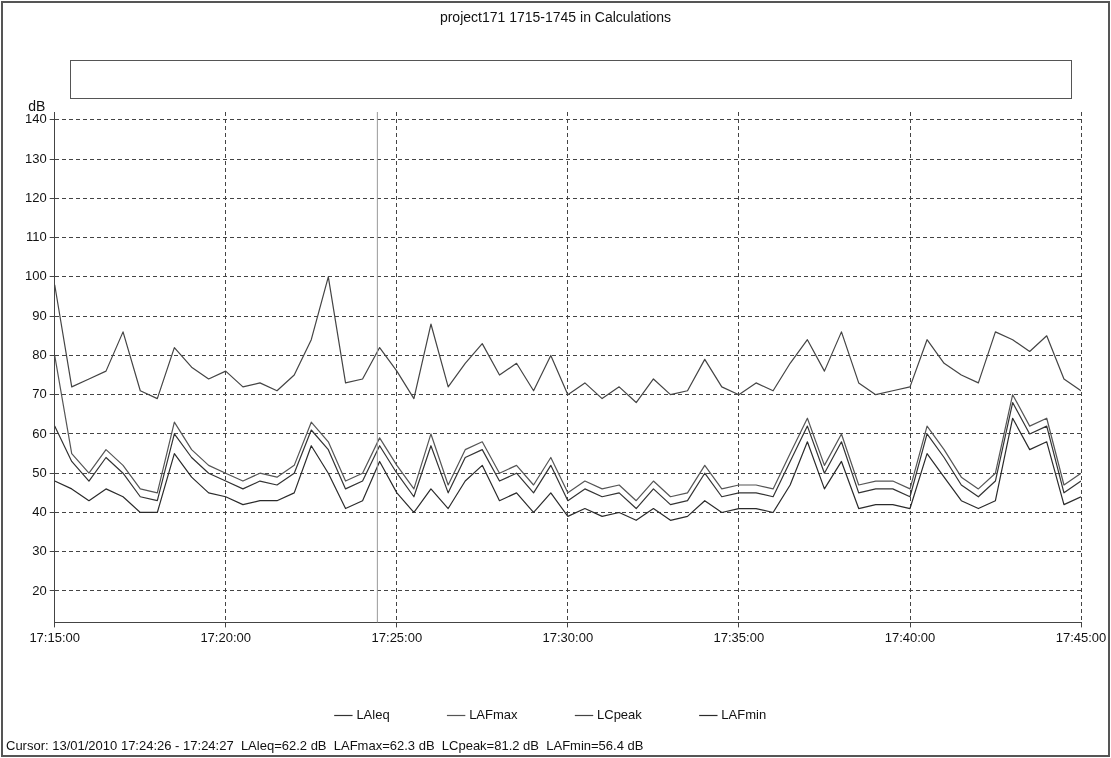  What do you see at coordinates (397, 637) in the screenshot?
I see `x-tick-label: 17:25:00` at bounding box center [397, 637].